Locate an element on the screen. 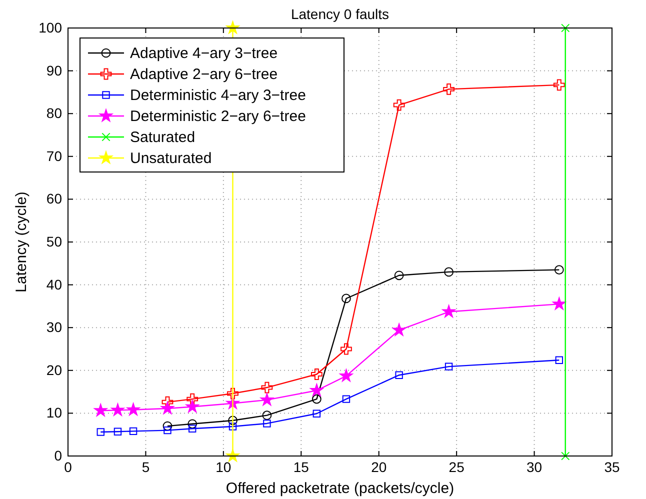 The height and width of the screenshot is (499, 646). y-axis-title: Latency (cycle) is located at coordinates (21, 242).